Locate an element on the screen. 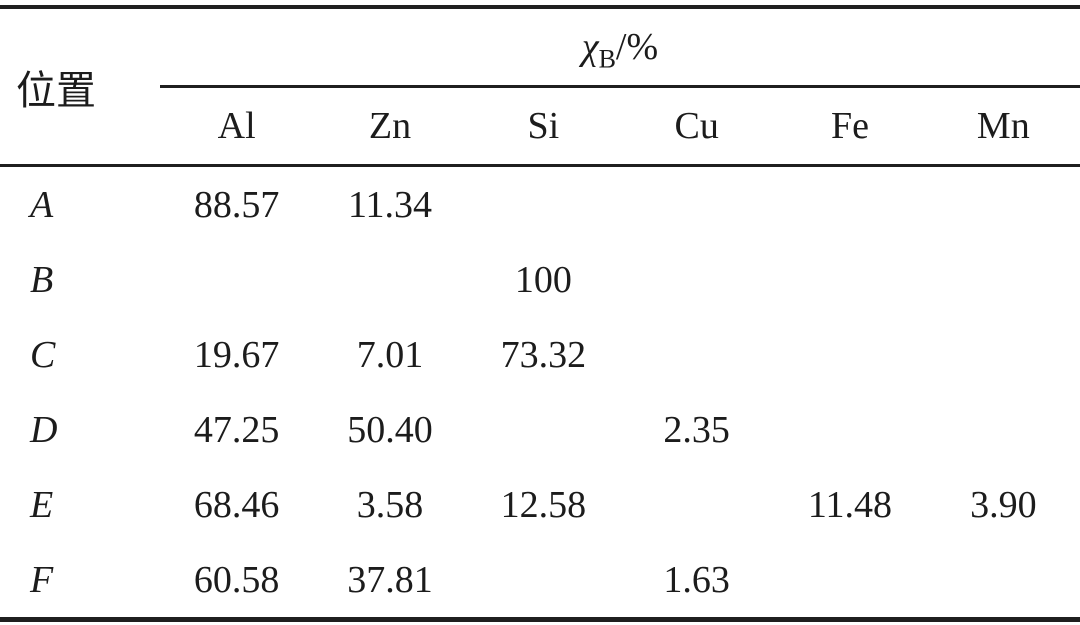 This screenshot has width=1080, height=625. cell-a-zn: 11.34 is located at coordinates (390, 204).